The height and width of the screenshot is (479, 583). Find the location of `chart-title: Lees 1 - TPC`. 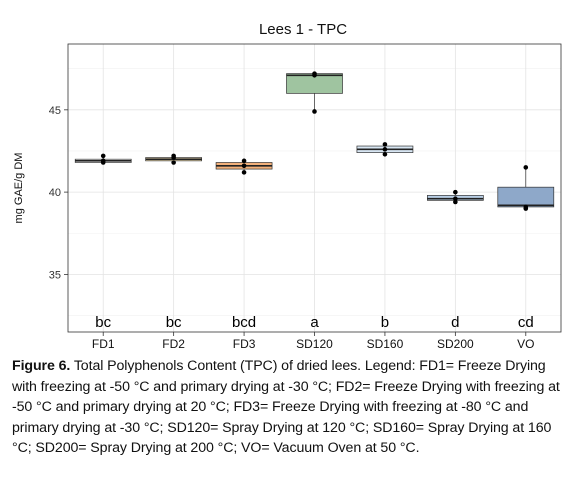

chart-title: Lees 1 - TPC is located at coordinates (303, 29).